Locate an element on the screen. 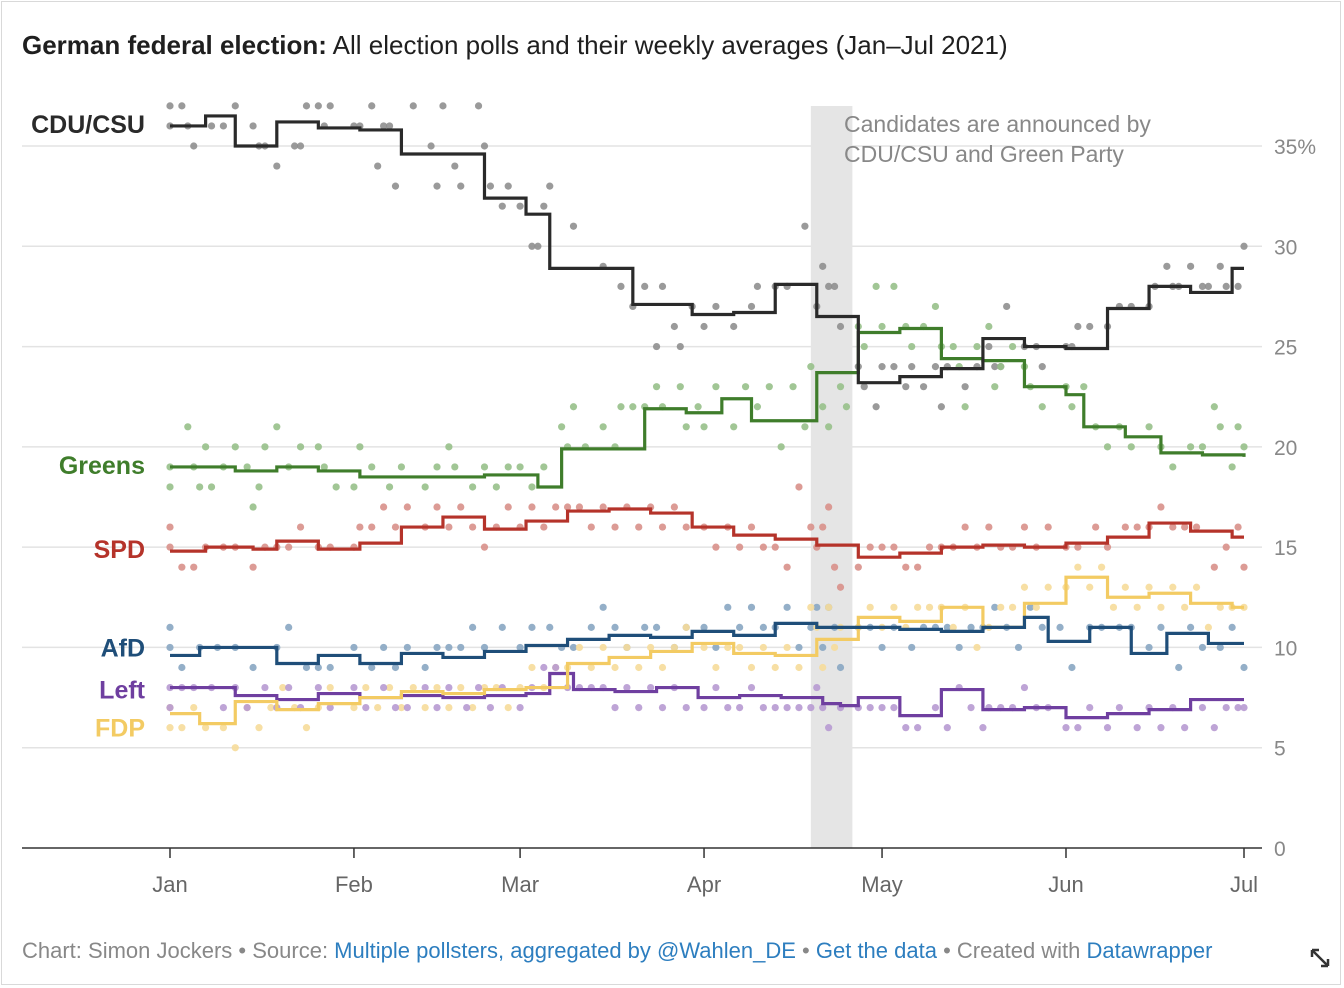 The image size is (1344, 988). series-label-spd: SPD is located at coordinates (119, 550).